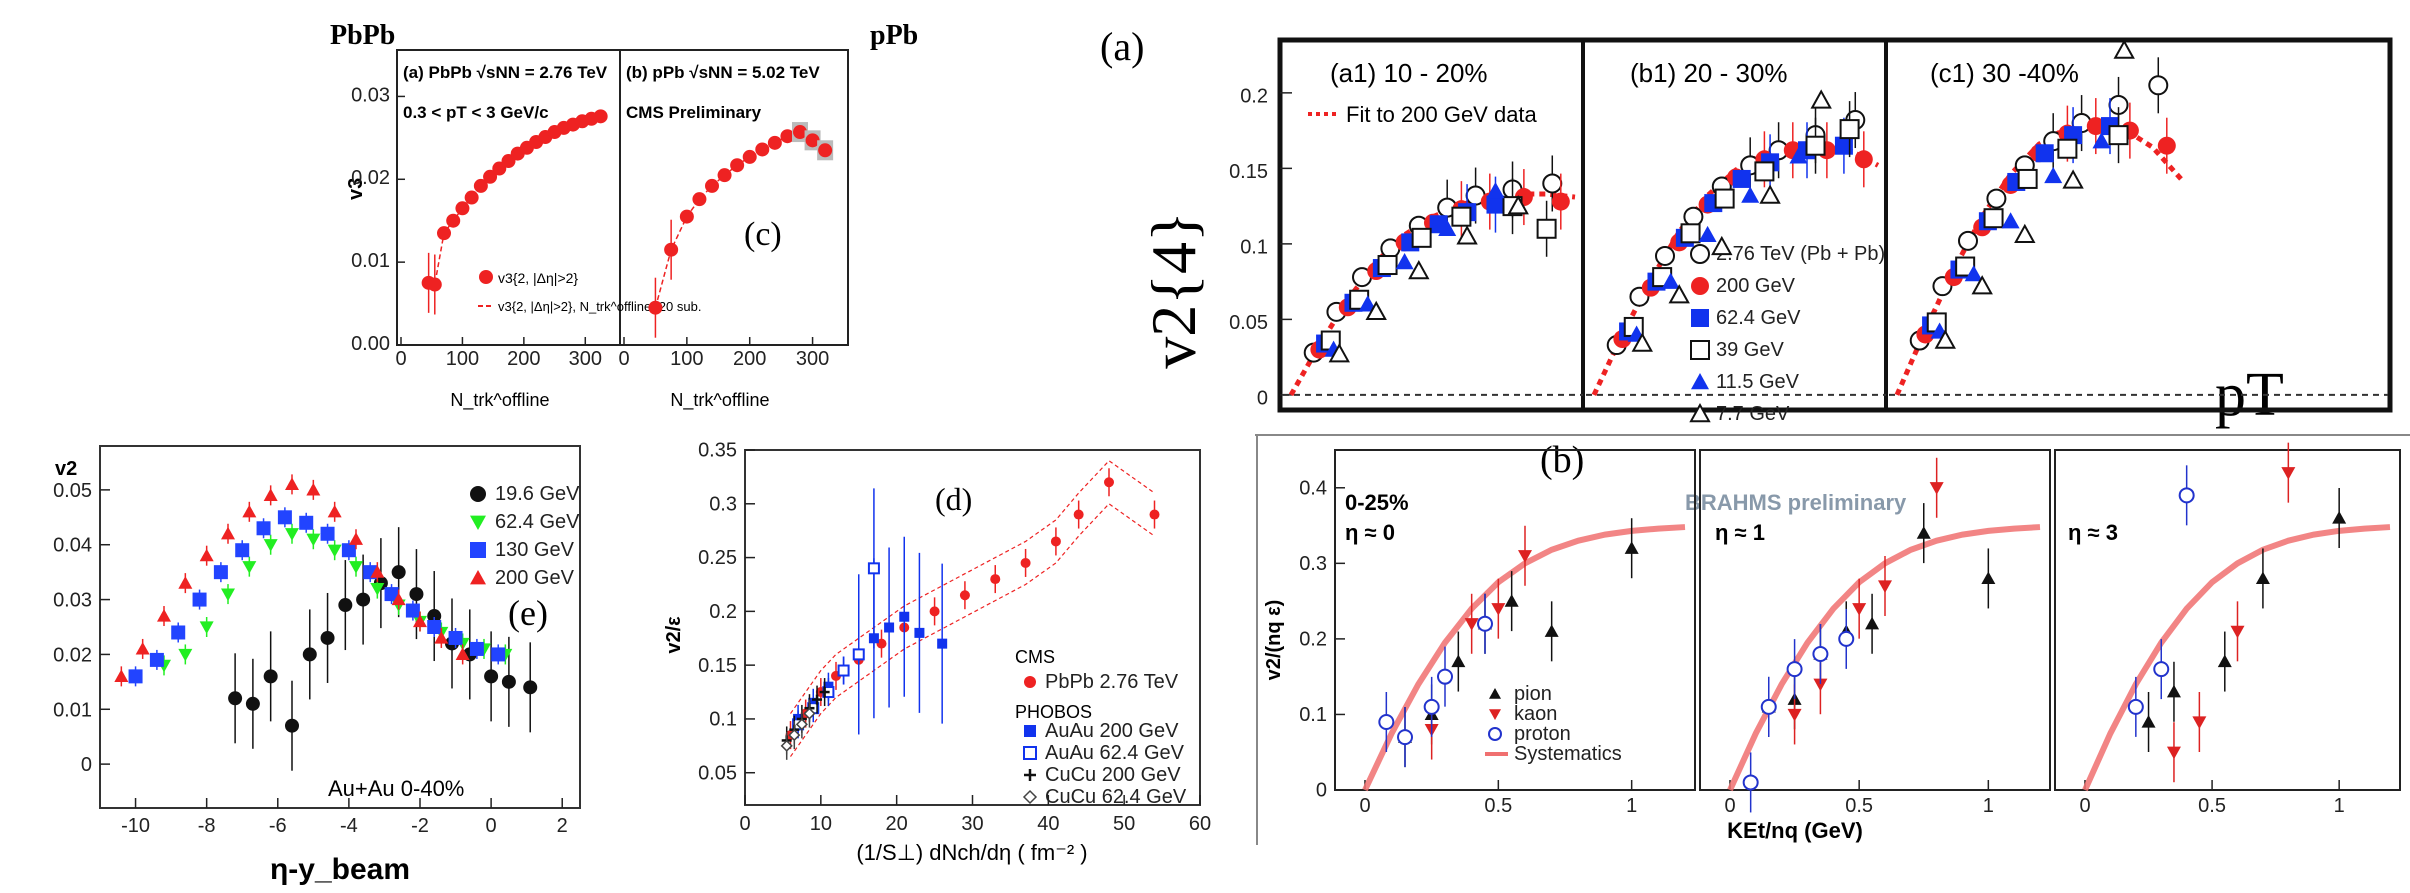  What do you see at coordinates (1248, 323) in the screenshot?
I see `a-ytick-label-1: 0.05` at bounding box center [1248, 323].